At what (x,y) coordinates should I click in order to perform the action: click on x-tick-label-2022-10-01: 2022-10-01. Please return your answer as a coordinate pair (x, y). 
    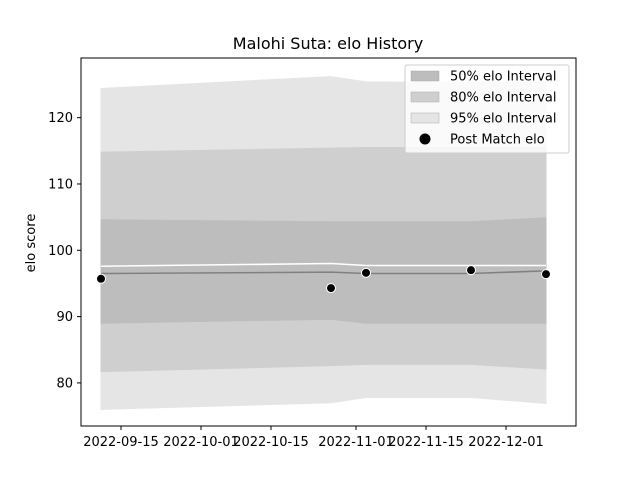
    Looking at the image, I should click on (201, 442).